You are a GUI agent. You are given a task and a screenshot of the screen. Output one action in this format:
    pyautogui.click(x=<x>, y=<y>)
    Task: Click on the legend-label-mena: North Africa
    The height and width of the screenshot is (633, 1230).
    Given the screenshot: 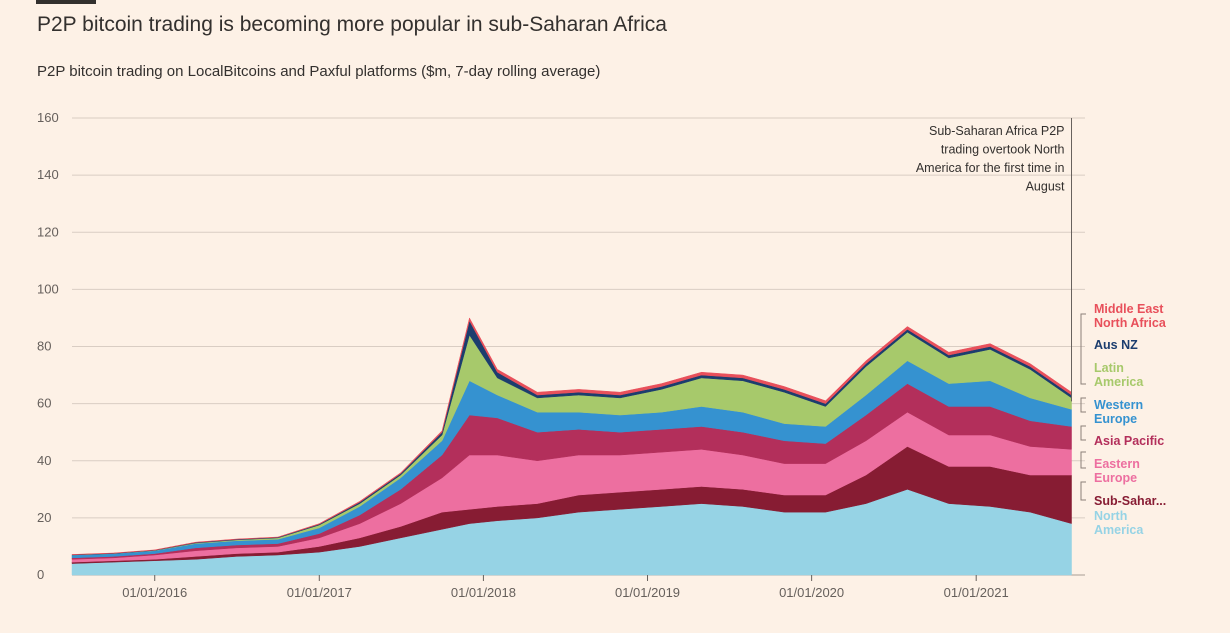 What is the action you would take?
    pyautogui.click(x=1130, y=323)
    